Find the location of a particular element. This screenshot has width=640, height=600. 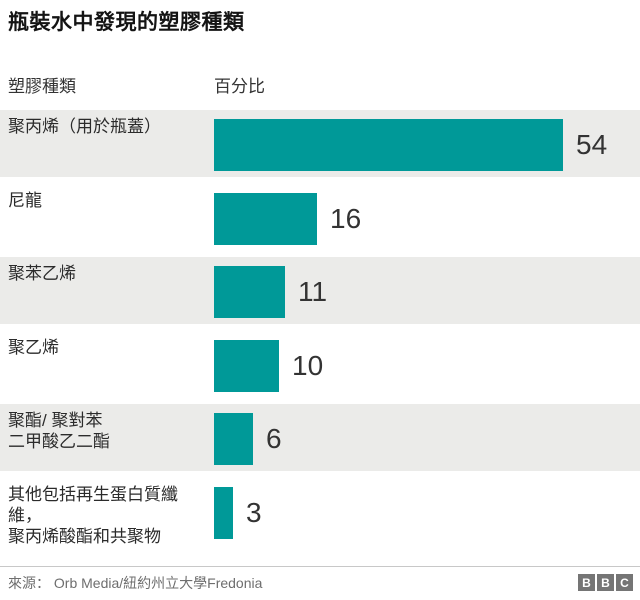

chart-row: 聚乙烯 10 is located at coordinates (320, 368).